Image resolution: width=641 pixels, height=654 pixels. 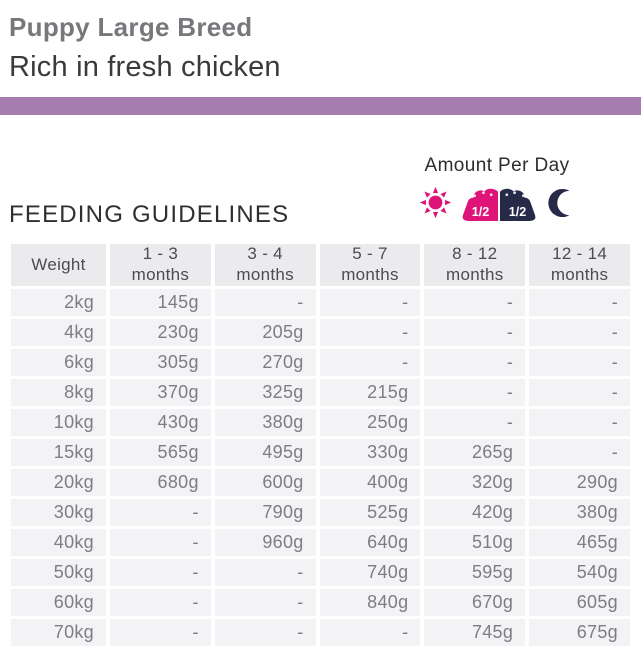 What do you see at coordinates (475, 482) in the screenshot?
I see `amount-cell: 320g` at bounding box center [475, 482].